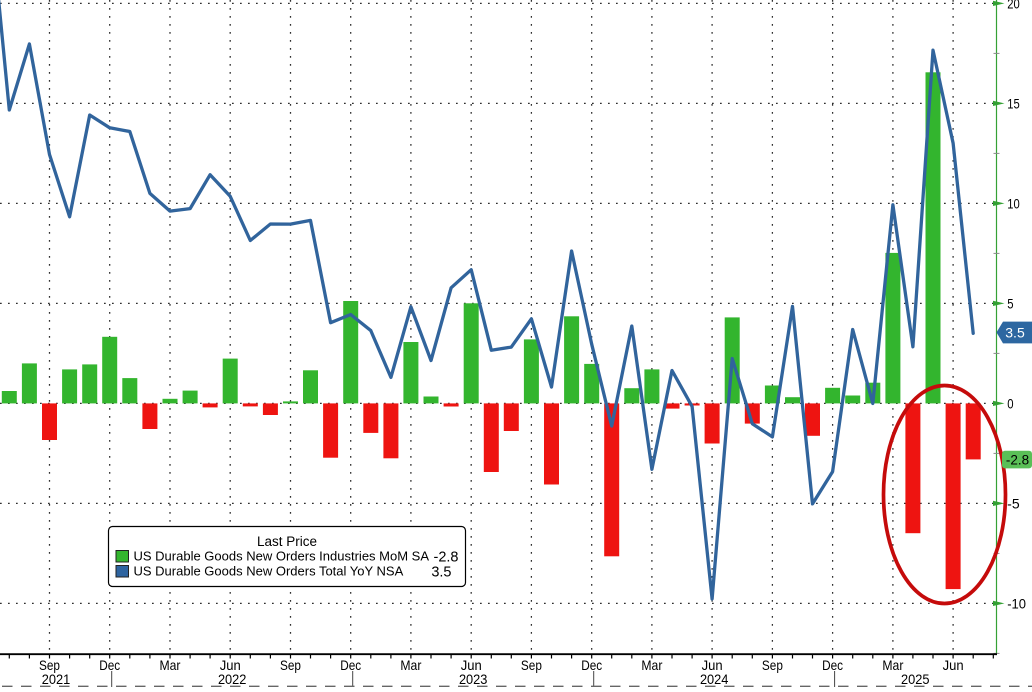 This screenshot has height=692, width=1032. I want to click on svg-text: 5, so click(1010, 304).